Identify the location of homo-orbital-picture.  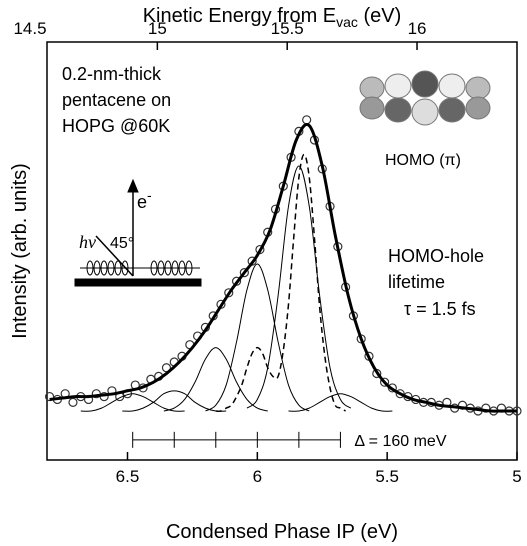
(425, 98).